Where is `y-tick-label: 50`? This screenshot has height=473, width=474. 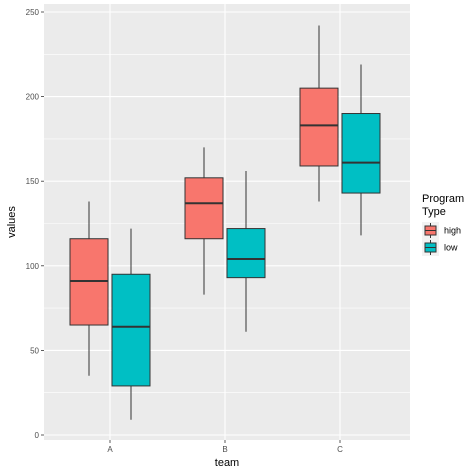
y-tick-label: 50 is located at coordinates (34, 350).